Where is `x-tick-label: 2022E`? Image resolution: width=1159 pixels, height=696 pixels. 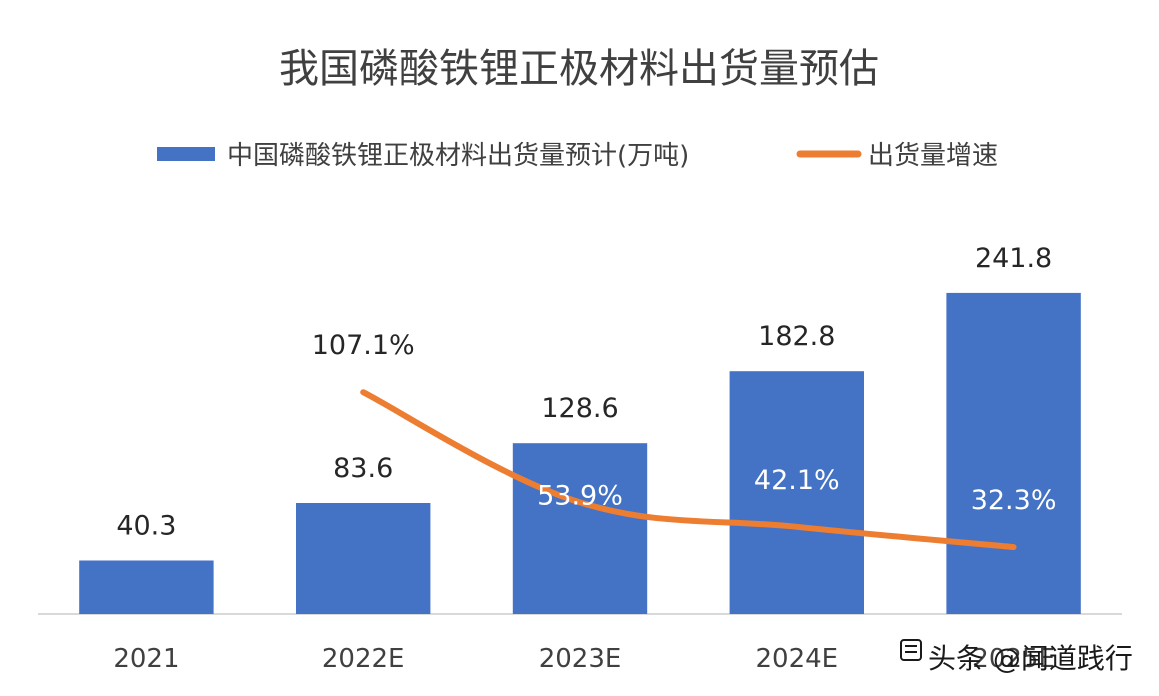
x-tick-label: 2022E is located at coordinates (363, 659).